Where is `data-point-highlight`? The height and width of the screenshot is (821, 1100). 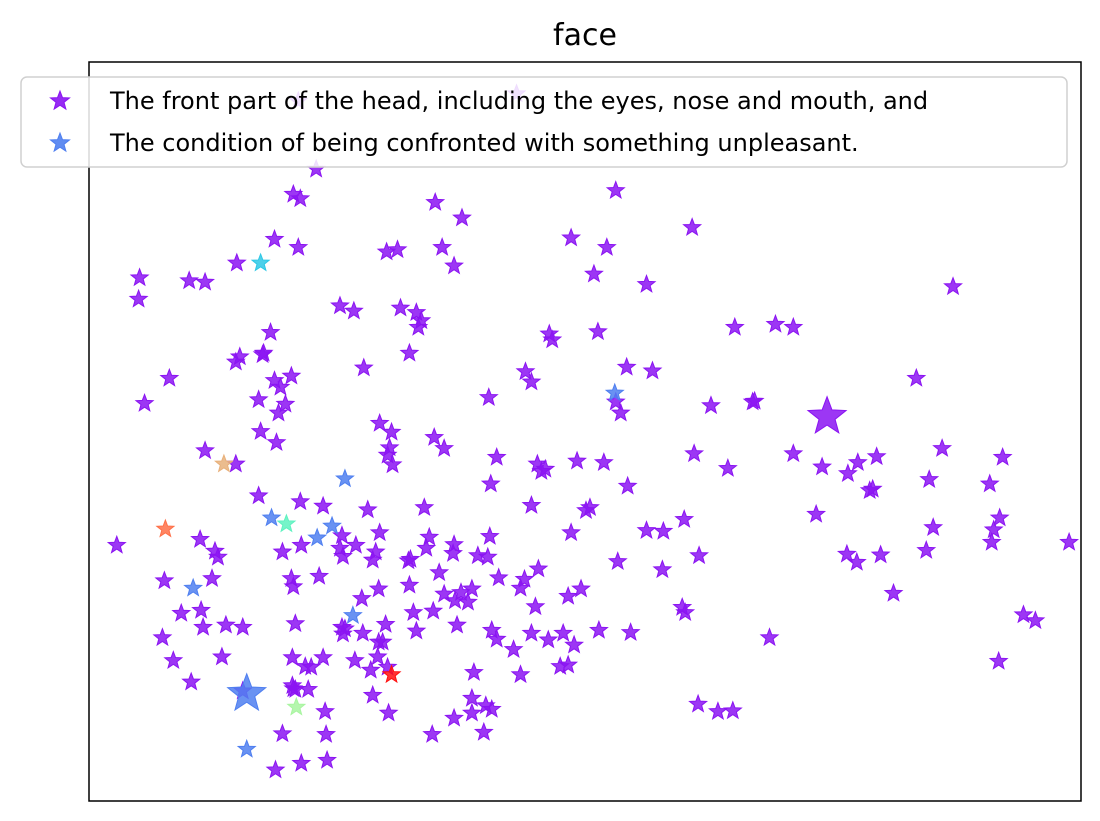 data-point-highlight is located at coordinates (247, 692).